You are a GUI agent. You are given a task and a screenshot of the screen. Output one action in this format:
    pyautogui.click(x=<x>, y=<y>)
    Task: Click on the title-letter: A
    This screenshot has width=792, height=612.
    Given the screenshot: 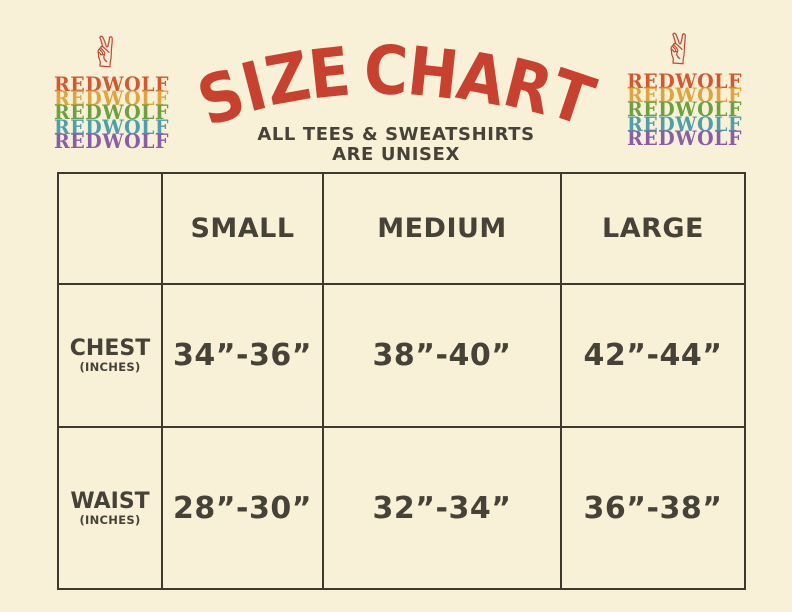 What is the action you would take?
    pyautogui.click(x=481, y=79)
    